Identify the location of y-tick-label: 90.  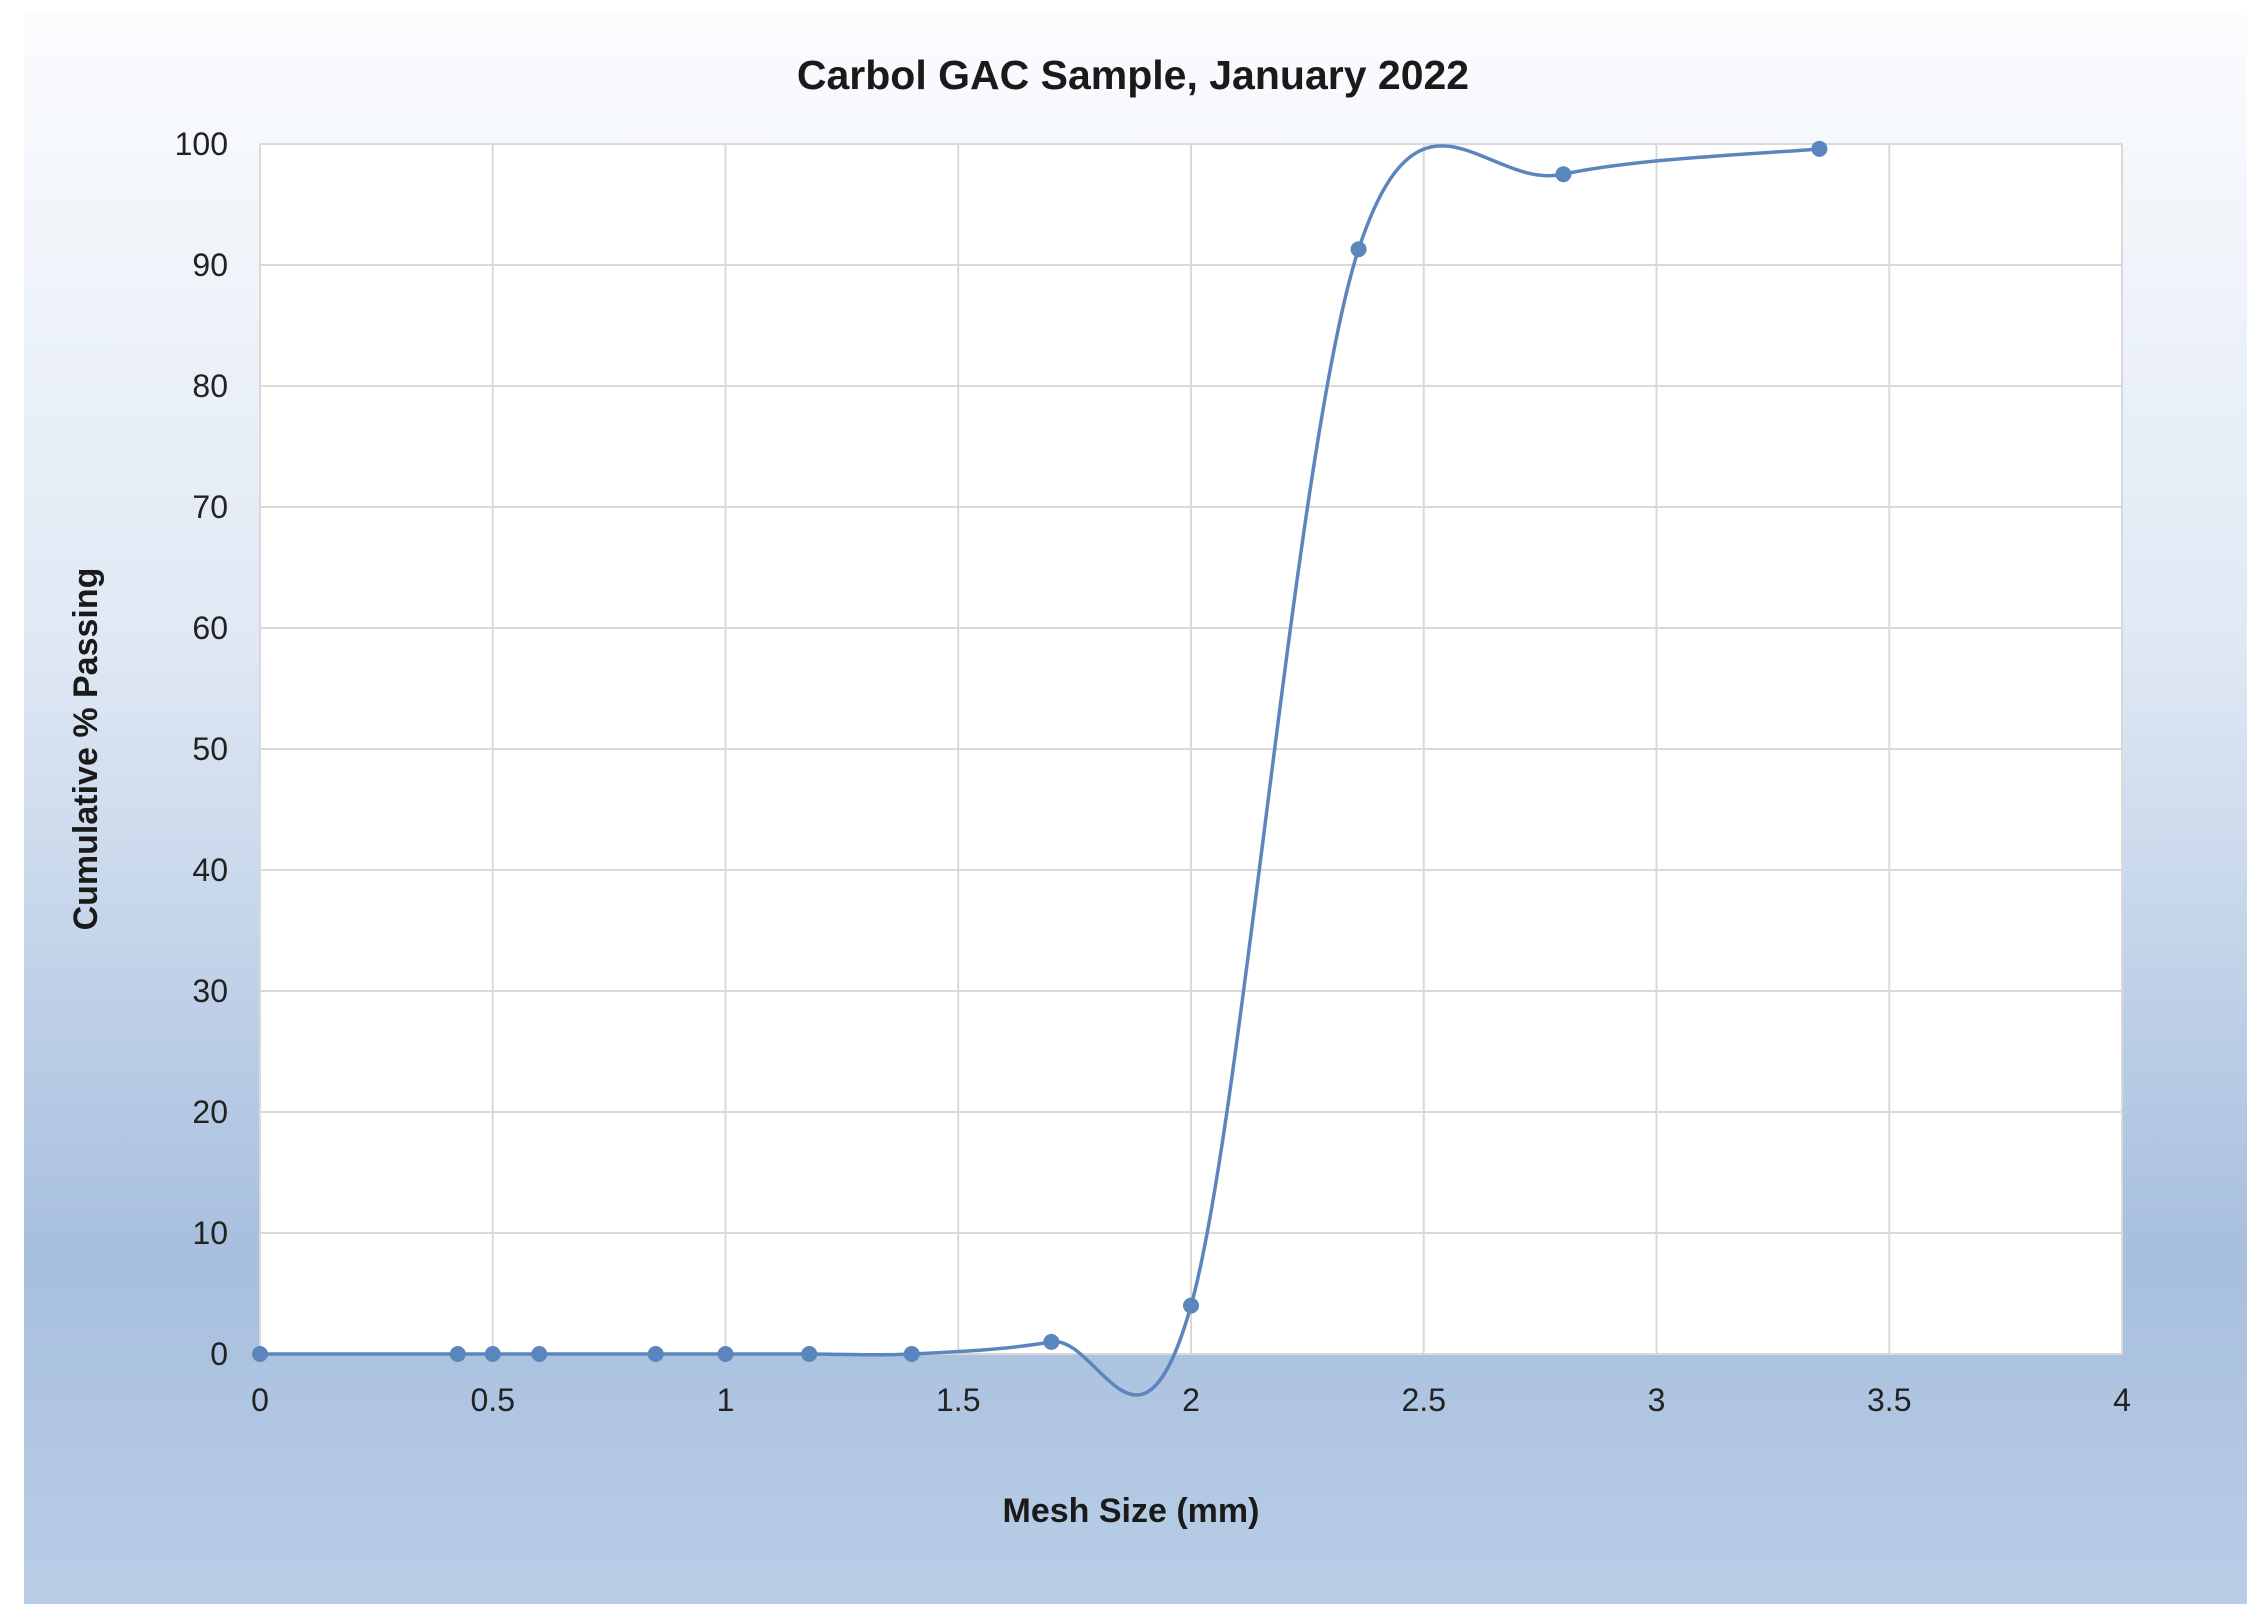
(210, 265).